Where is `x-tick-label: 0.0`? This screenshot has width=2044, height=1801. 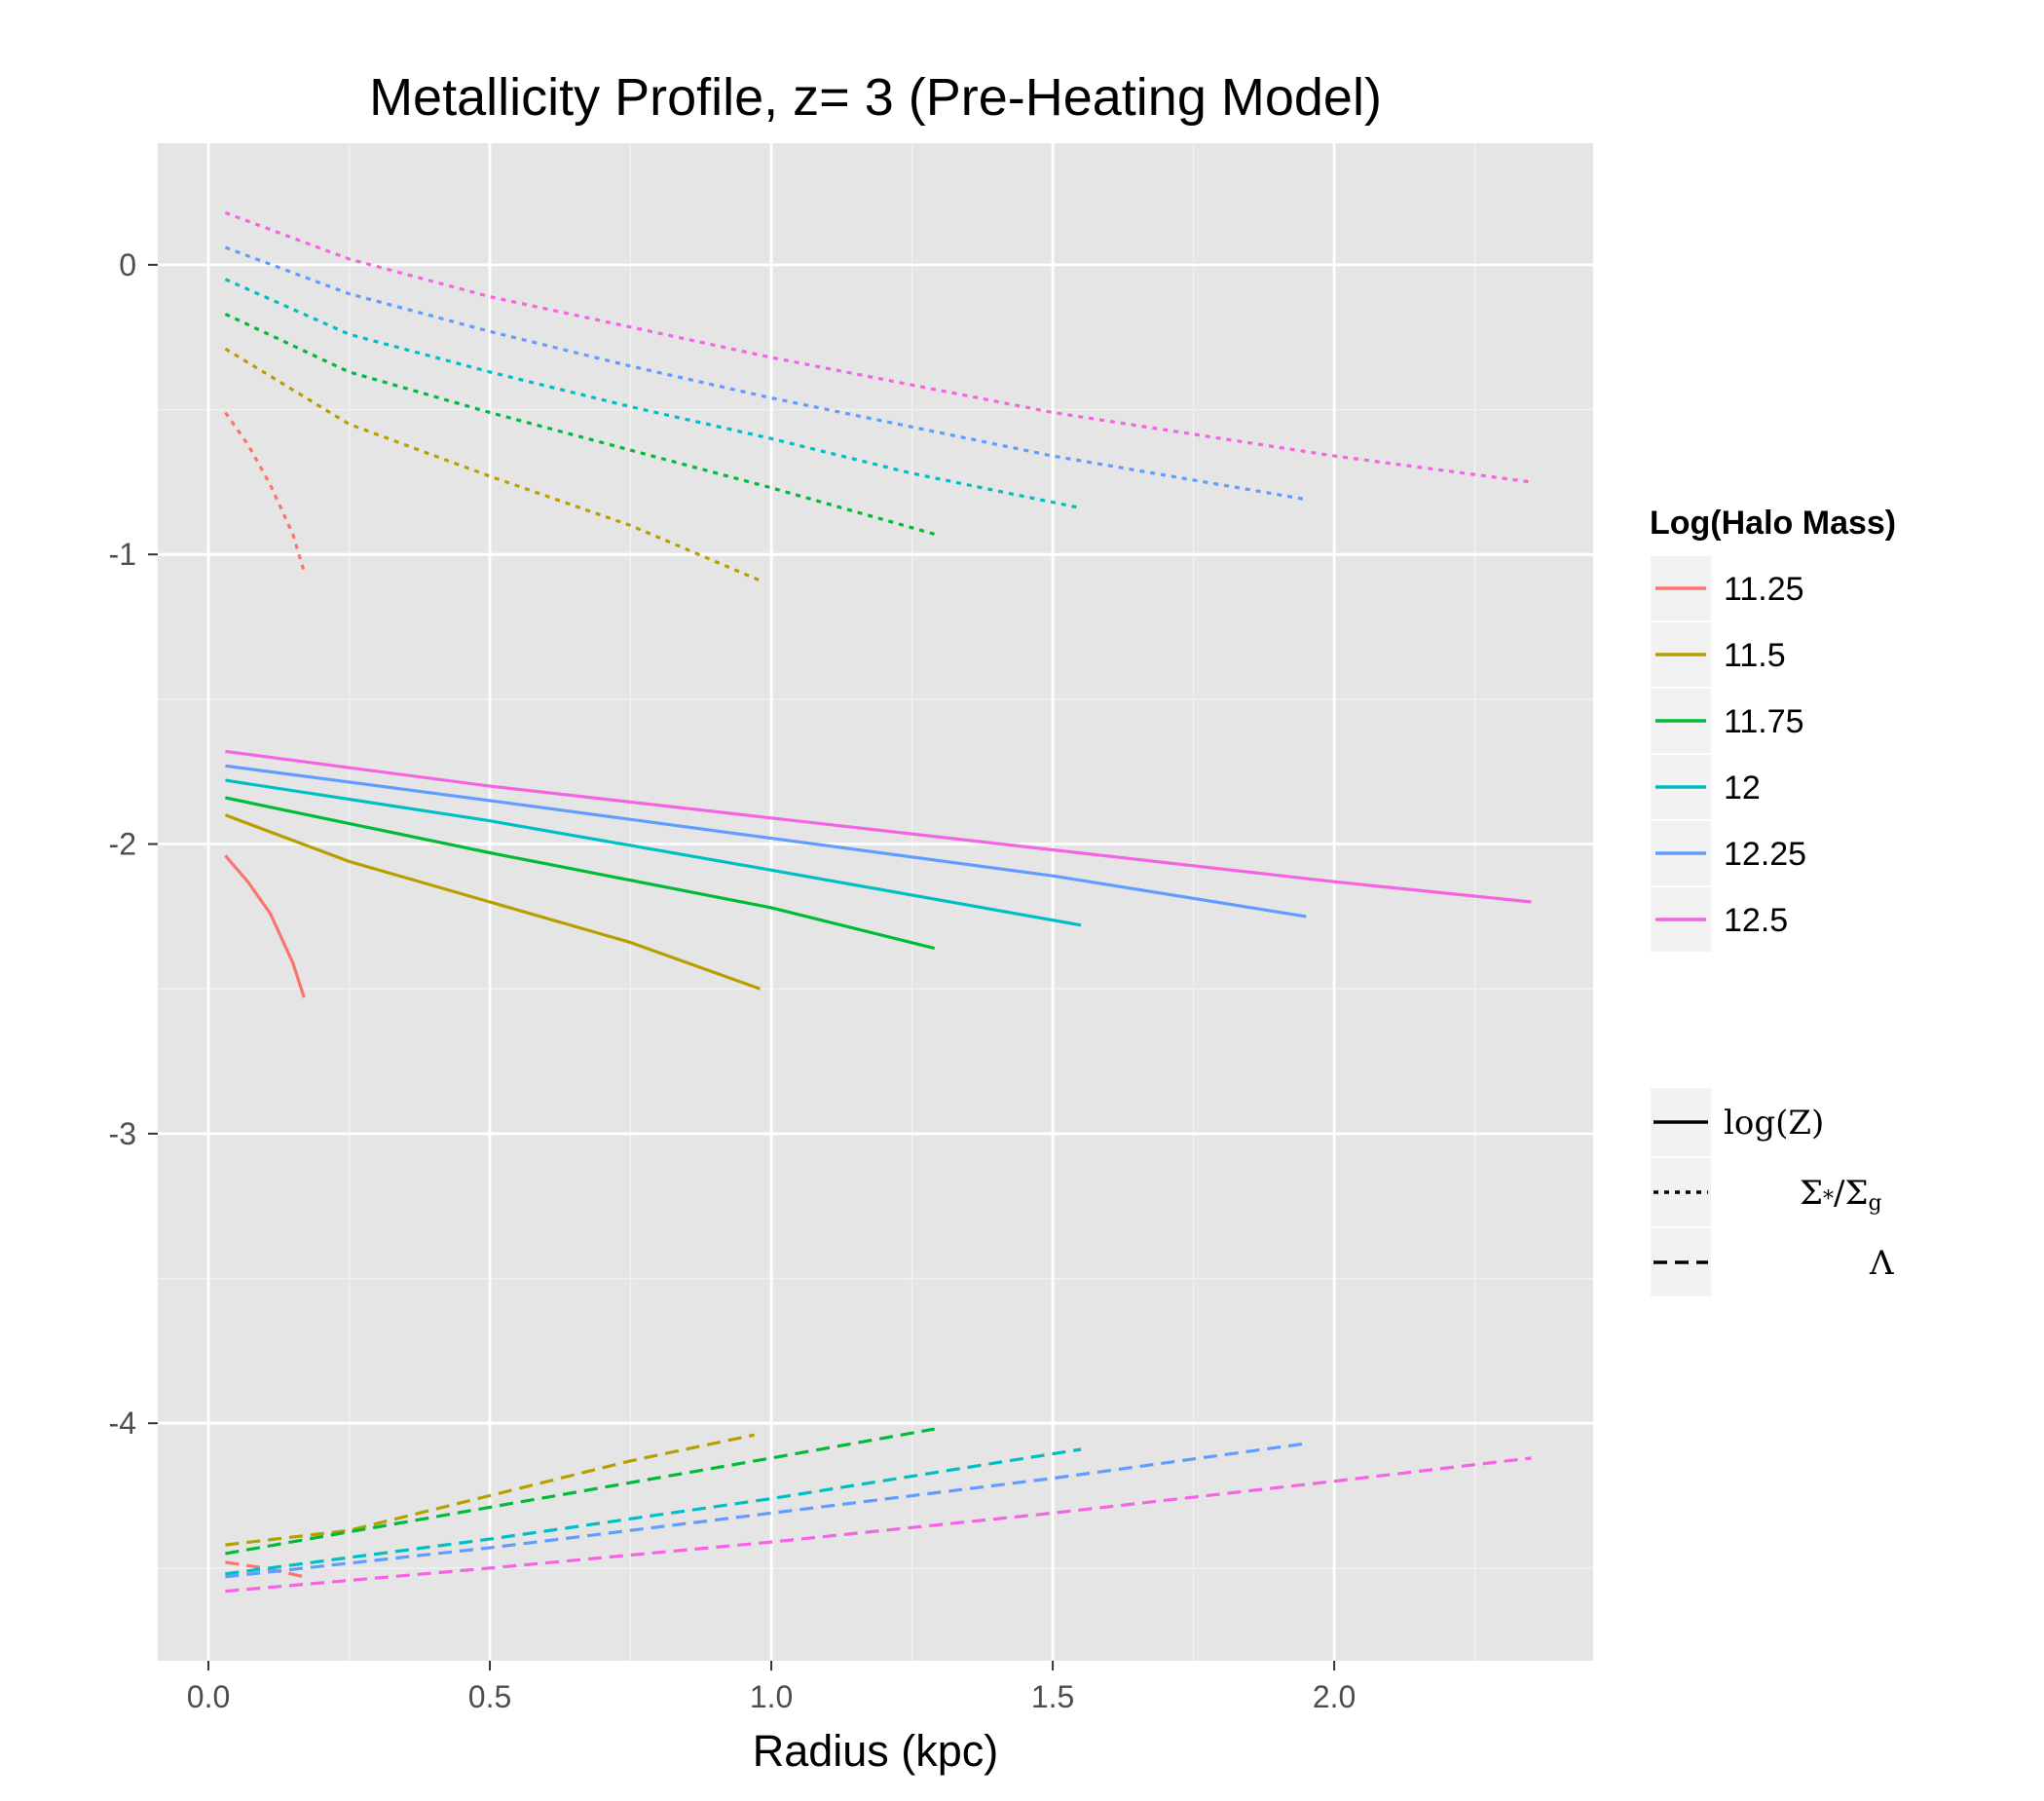 x-tick-label: 0.0 is located at coordinates (208, 1696).